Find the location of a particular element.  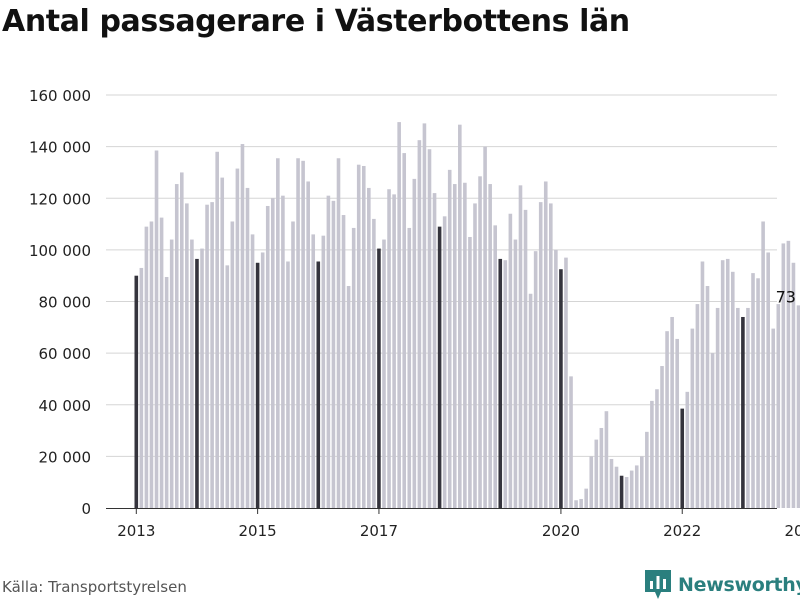

y-tick-label: 20 000 is located at coordinates (65, 457).